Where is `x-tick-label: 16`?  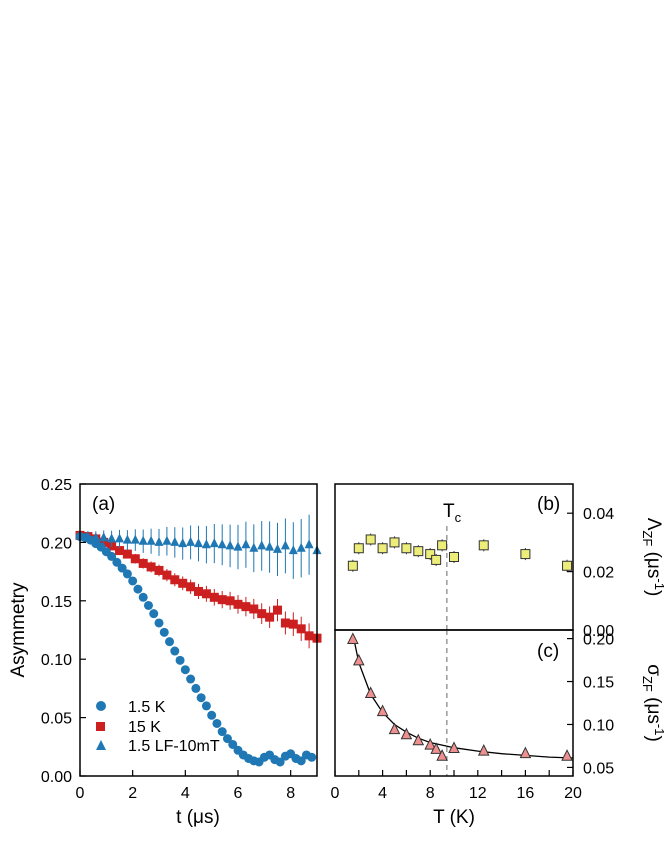 x-tick-label: 16 is located at coordinates (526, 793).